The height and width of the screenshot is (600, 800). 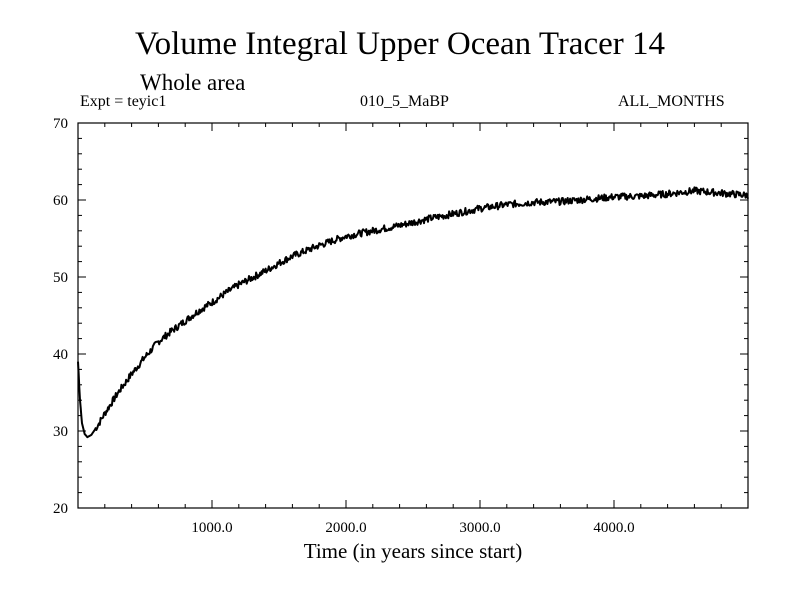 What do you see at coordinates (404, 101) in the screenshot?
I see `run-label: 010_5_MaBP` at bounding box center [404, 101].